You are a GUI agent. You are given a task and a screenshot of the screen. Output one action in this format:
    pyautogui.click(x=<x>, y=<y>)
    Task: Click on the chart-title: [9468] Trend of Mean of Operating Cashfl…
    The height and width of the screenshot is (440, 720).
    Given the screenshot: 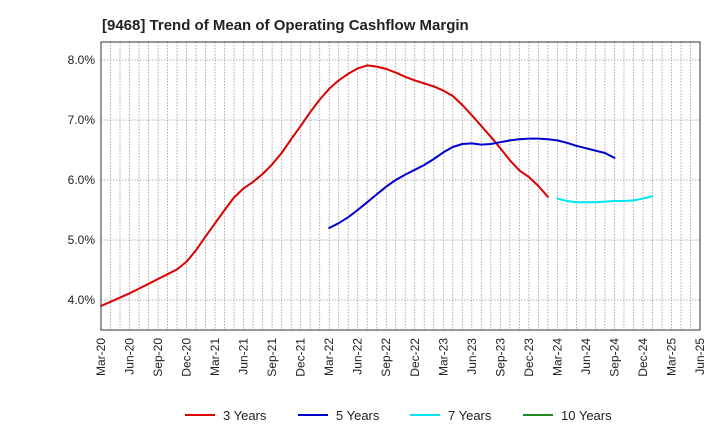 What is the action you would take?
    pyautogui.click(x=285, y=25)
    